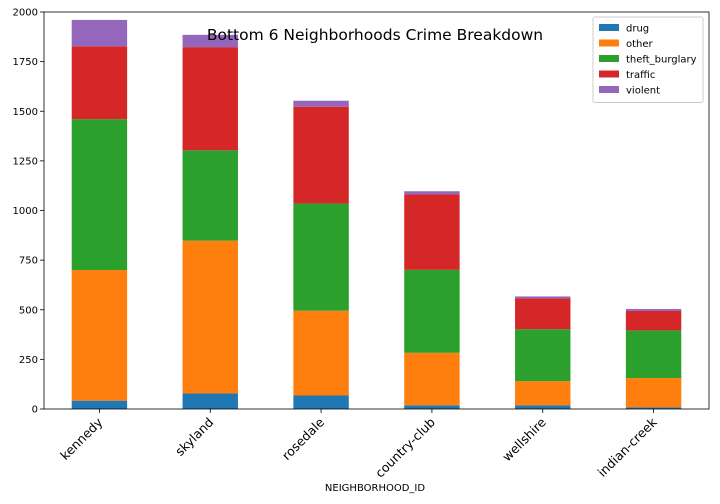  I want to click on y-tick-label: 750, so click(28, 261).